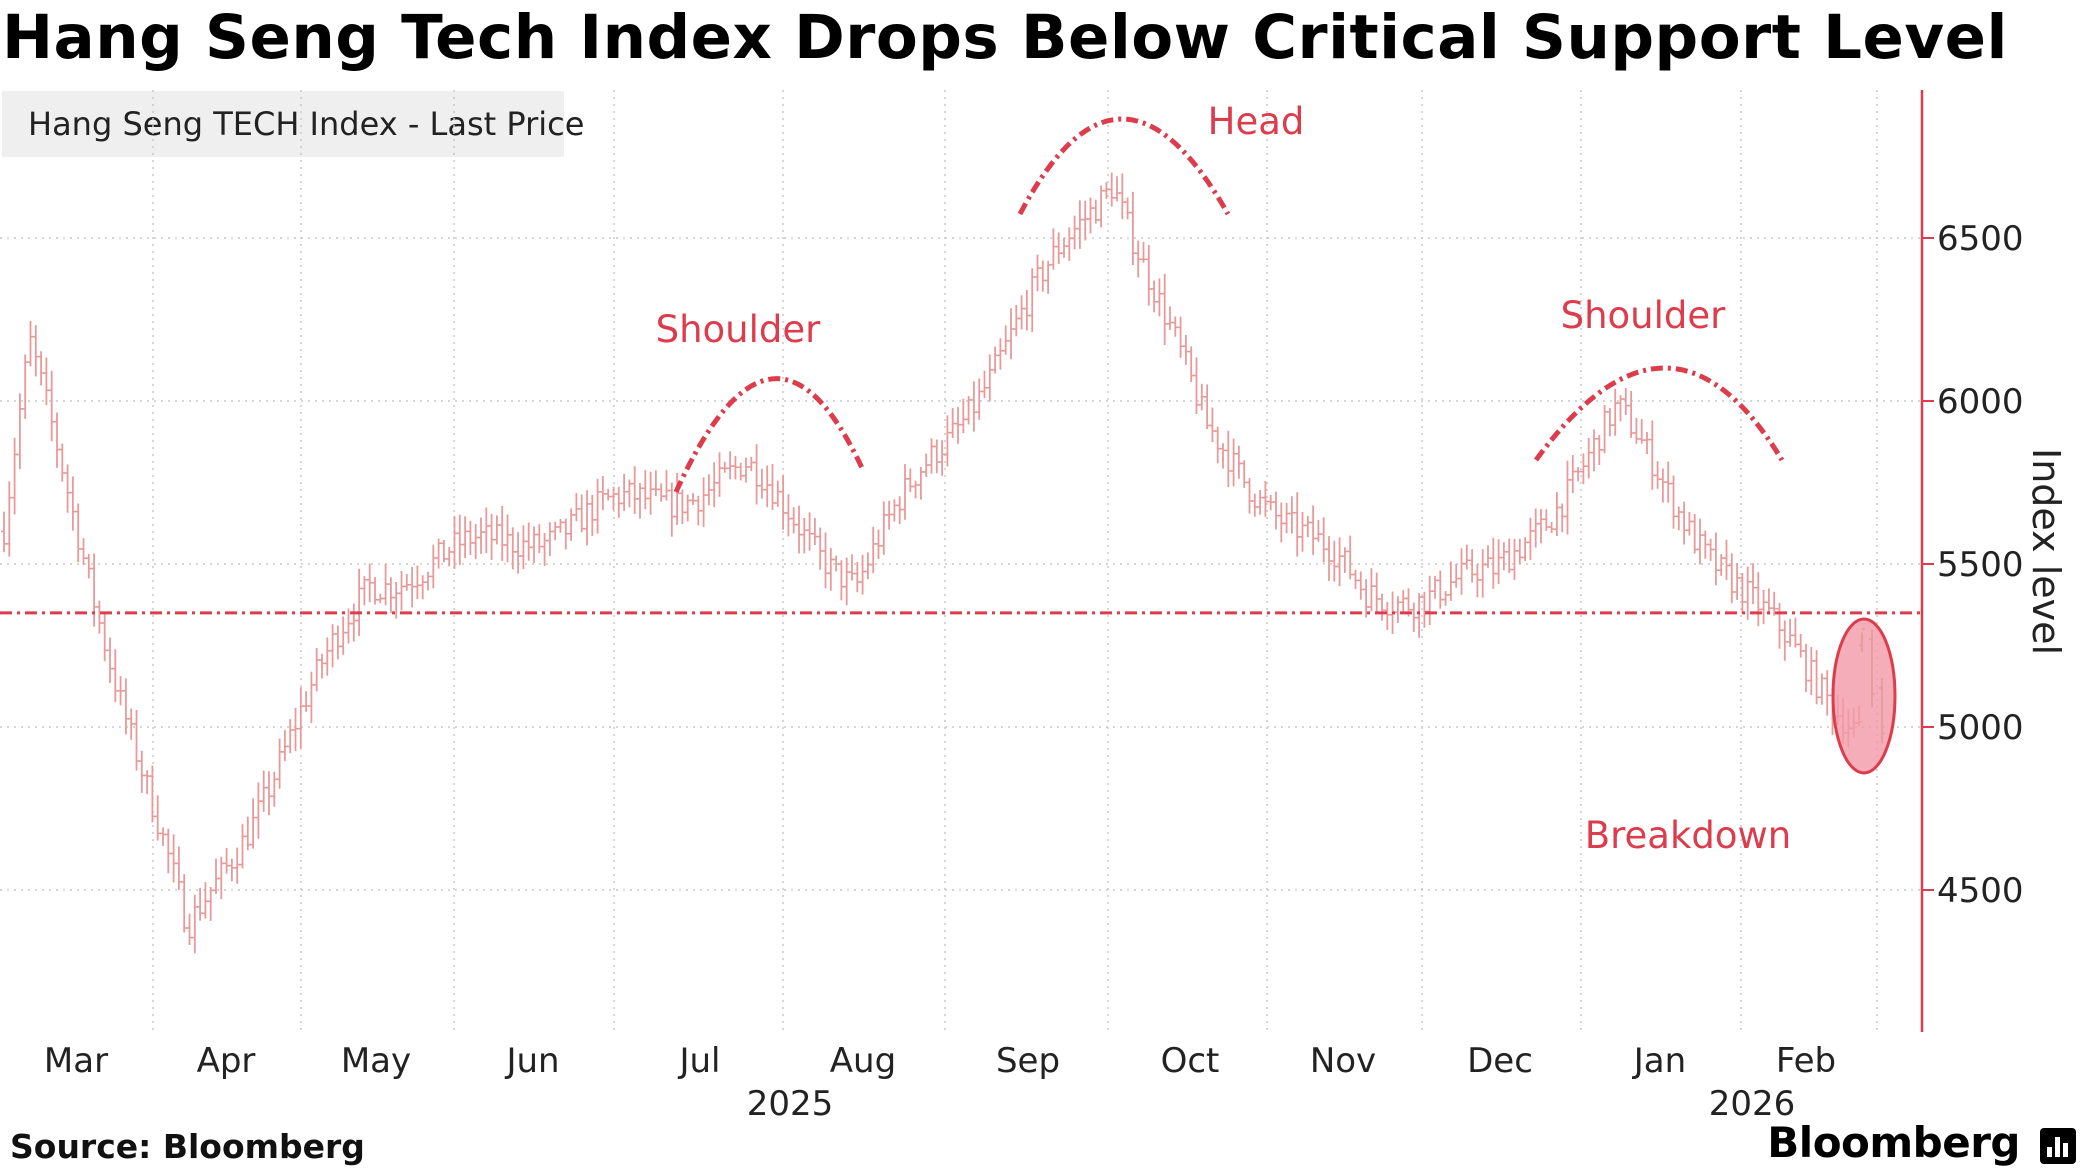 The height and width of the screenshot is (1168, 2082). I want to click on breakdown-bar, so click(1872, 668).